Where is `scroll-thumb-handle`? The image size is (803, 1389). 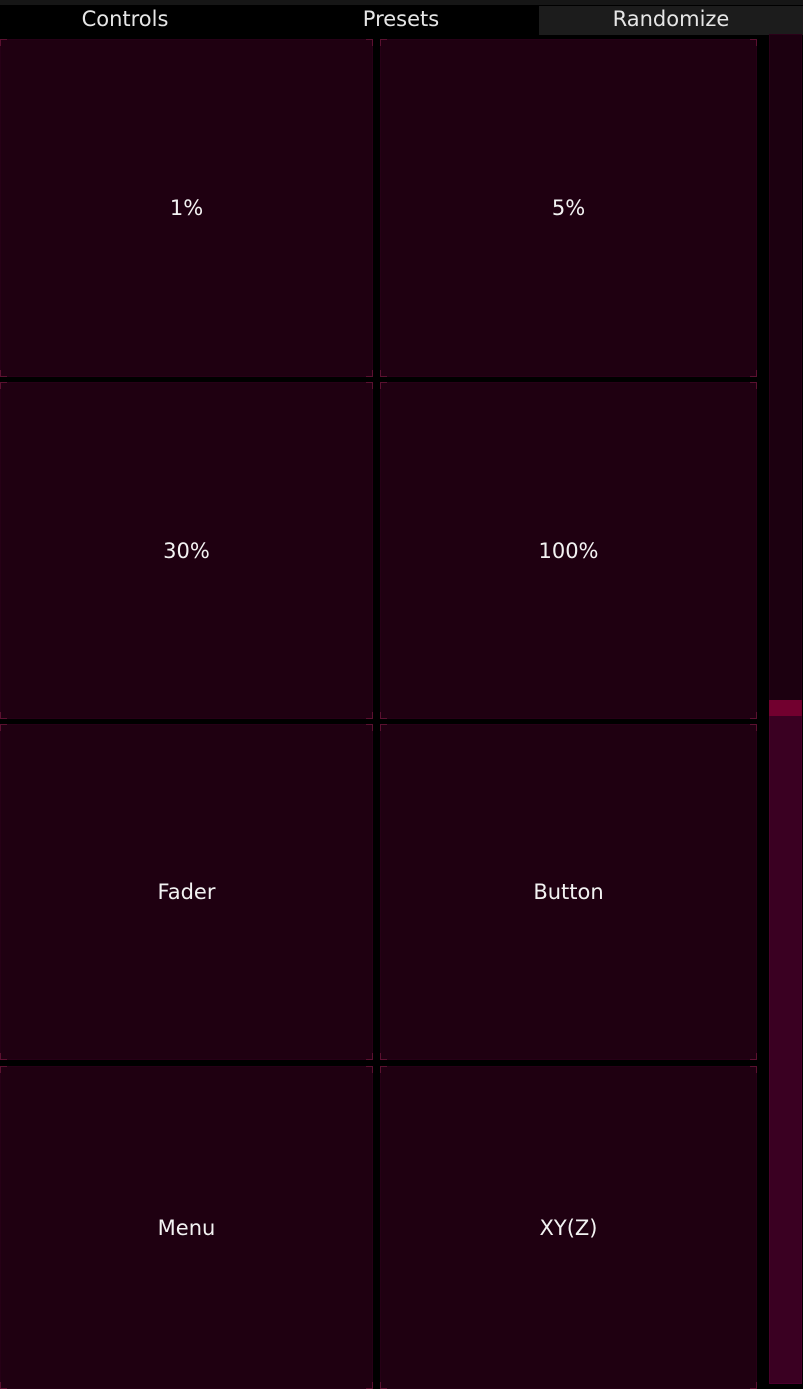 scroll-thumb-handle is located at coordinates (785, 708).